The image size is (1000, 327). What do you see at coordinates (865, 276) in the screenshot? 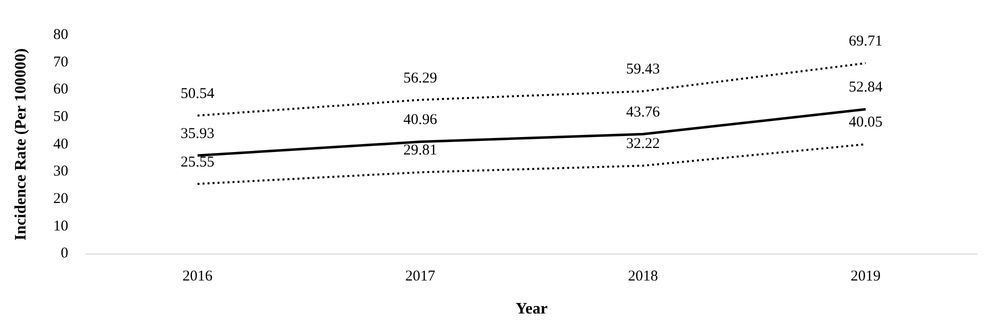
I see `x-tick-label: 2019` at bounding box center [865, 276].